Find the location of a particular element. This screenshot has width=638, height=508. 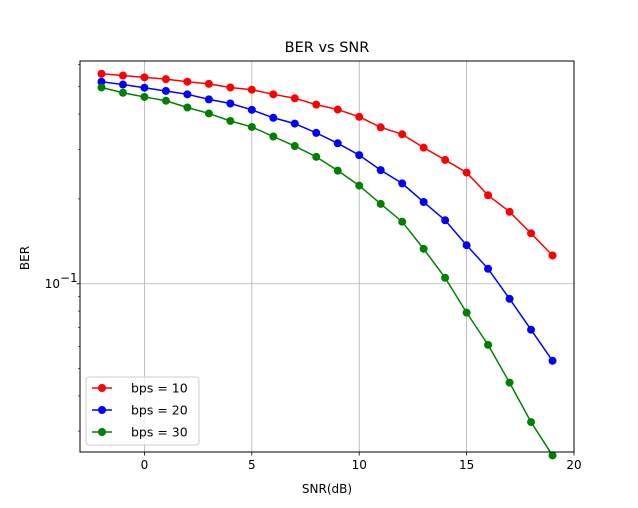

chart-title: BER vs SNR is located at coordinates (327, 48).